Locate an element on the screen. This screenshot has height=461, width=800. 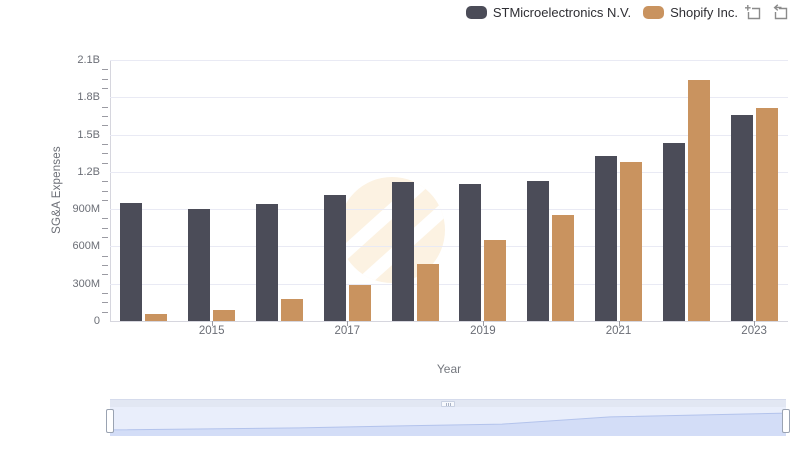
bar-2017-shopify is located at coordinates (359, 303).